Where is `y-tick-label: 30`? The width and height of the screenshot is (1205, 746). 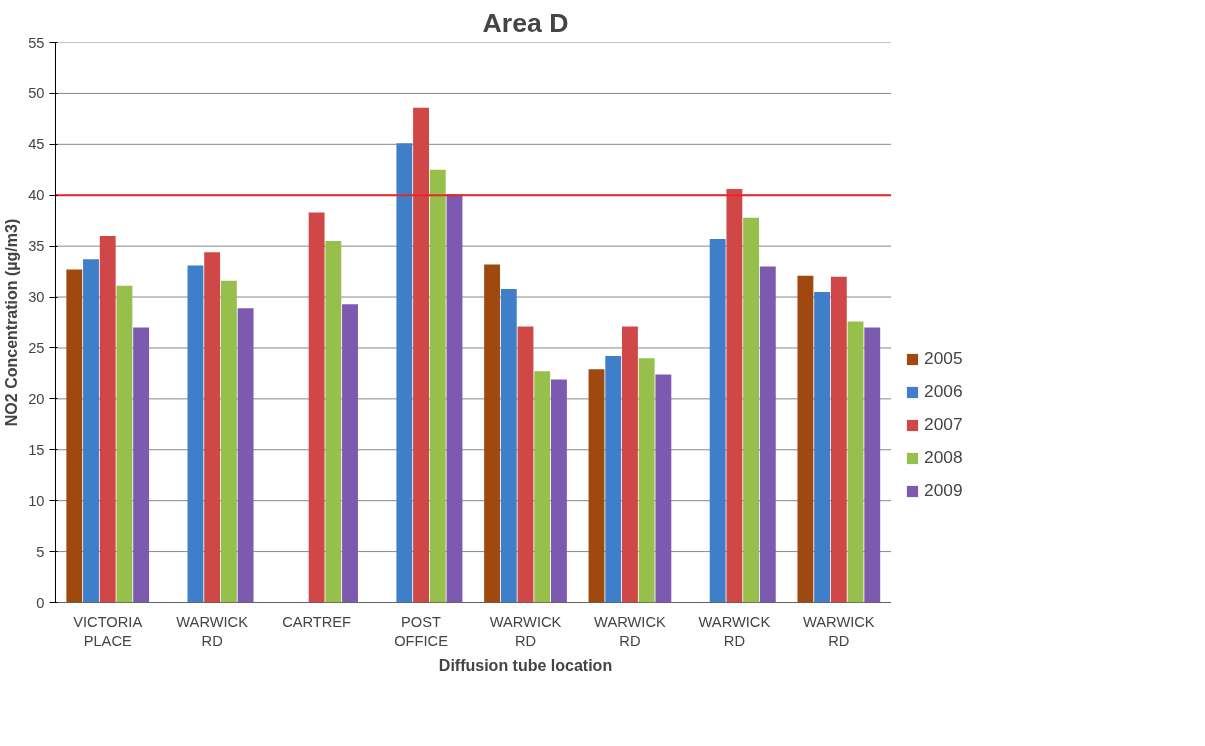 y-tick-label: 30 is located at coordinates (36, 297).